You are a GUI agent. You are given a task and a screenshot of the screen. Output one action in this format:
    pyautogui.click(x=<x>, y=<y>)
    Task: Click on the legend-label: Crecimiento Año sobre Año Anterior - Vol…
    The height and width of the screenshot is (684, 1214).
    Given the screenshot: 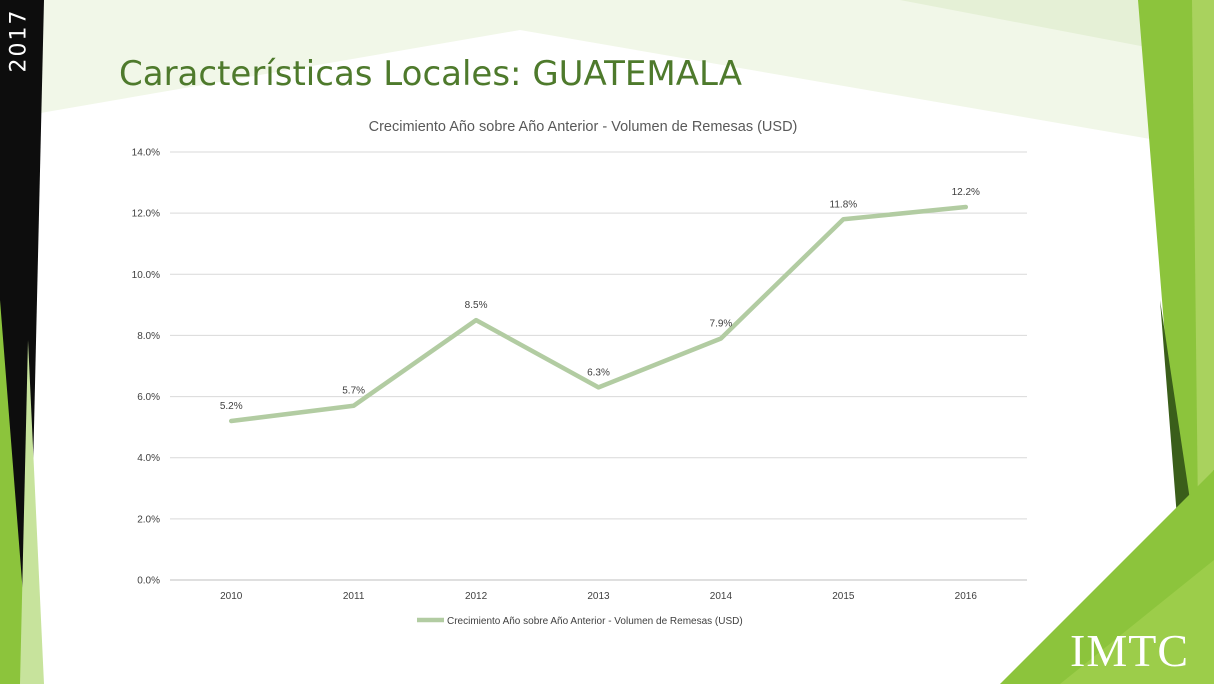 What is the action you would take?
    pyautogui.click(x=595, y=621)
    